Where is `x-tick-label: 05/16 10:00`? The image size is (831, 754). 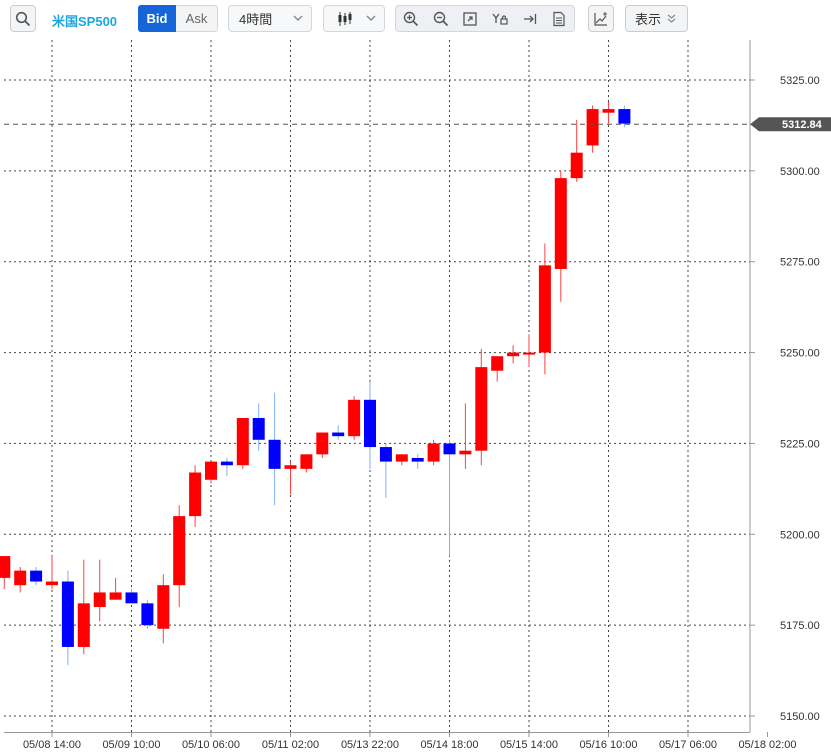 x-tick-label: 05/16 10:00 is located at coordinates (608, 745).